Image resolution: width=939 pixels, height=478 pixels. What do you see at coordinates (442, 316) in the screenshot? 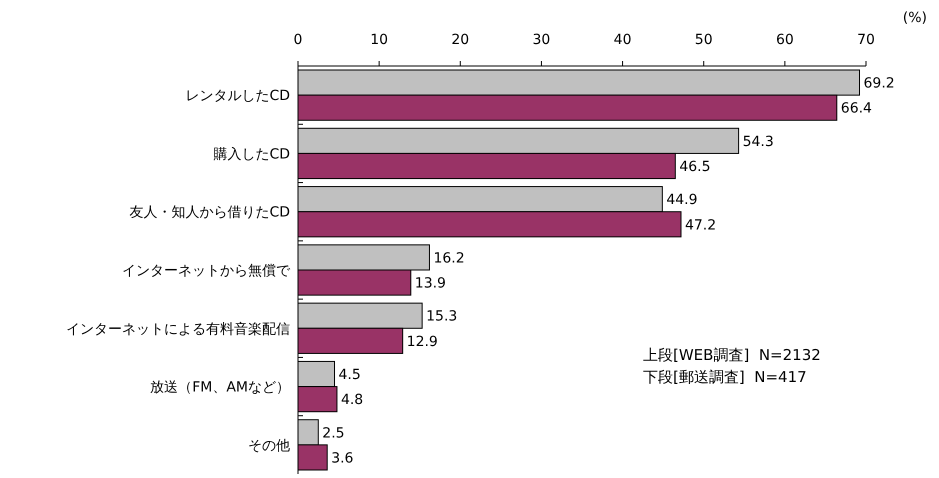
I see `data-label: 15.3` at bounding box center [442, 316].